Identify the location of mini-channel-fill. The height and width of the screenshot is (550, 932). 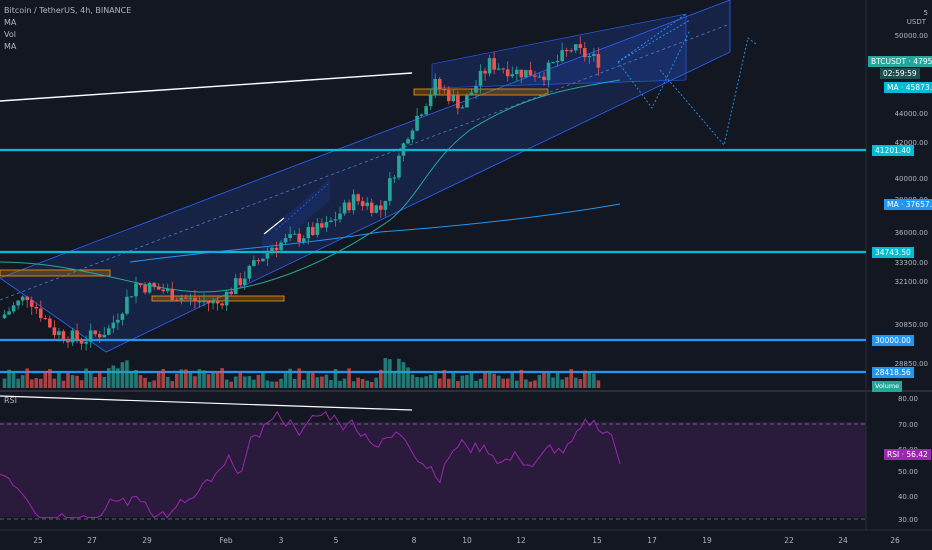
(296, 219).